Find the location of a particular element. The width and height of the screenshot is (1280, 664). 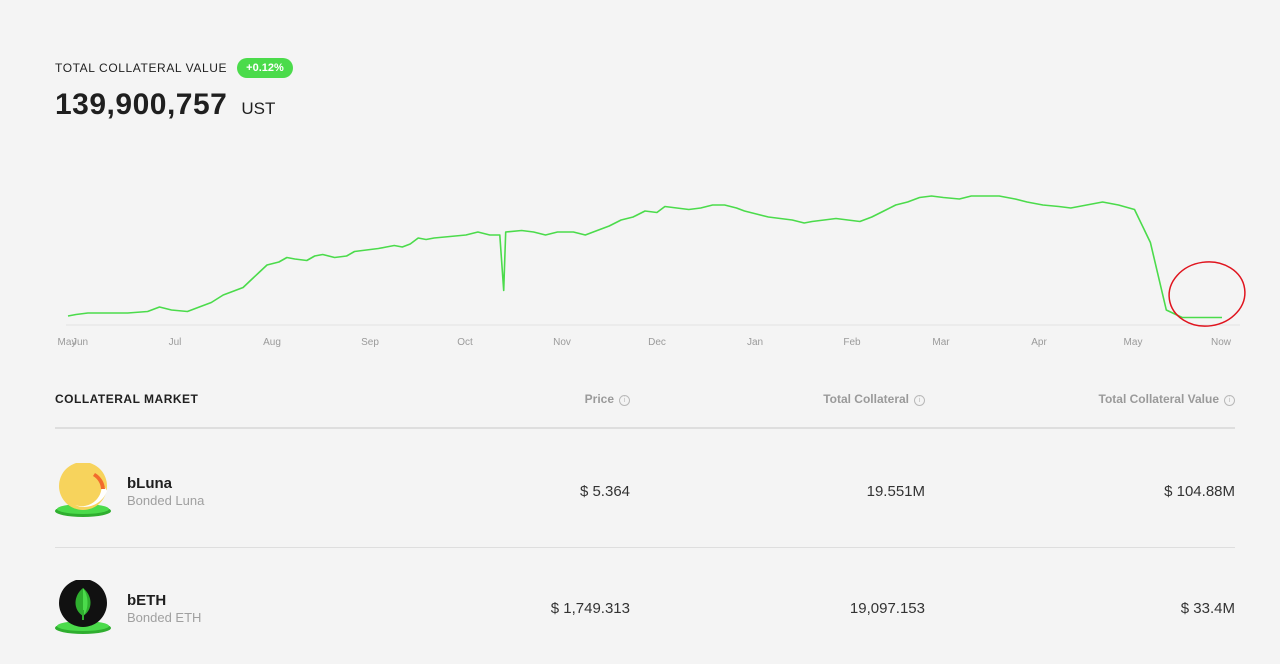

total-collateral-column-header: Total Collateral i is located at coordinates (874, 399).